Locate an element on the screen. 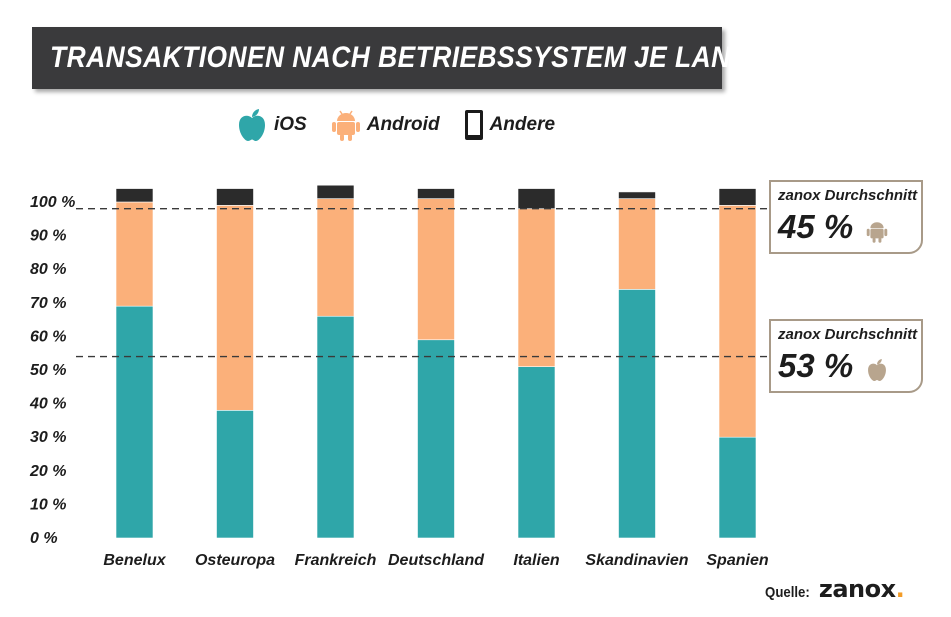 Image resolution: width=951 pixels, height=617 pixels. legend-label-other: Andere is located at coordinates (522, 124).